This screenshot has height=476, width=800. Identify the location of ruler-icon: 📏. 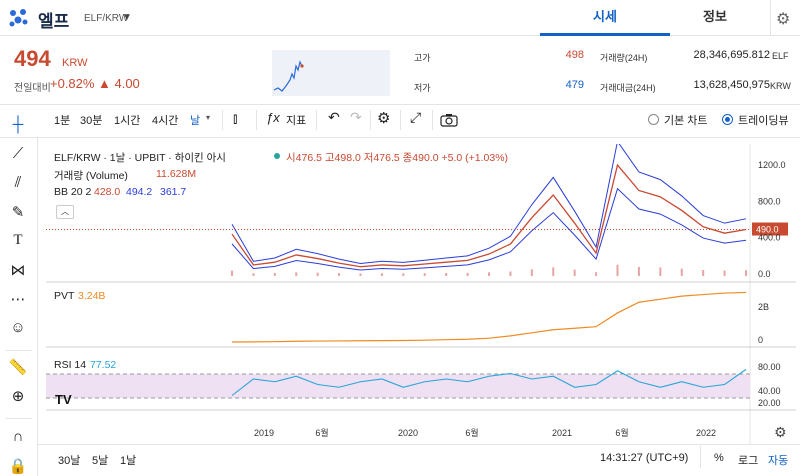
(18, 367).